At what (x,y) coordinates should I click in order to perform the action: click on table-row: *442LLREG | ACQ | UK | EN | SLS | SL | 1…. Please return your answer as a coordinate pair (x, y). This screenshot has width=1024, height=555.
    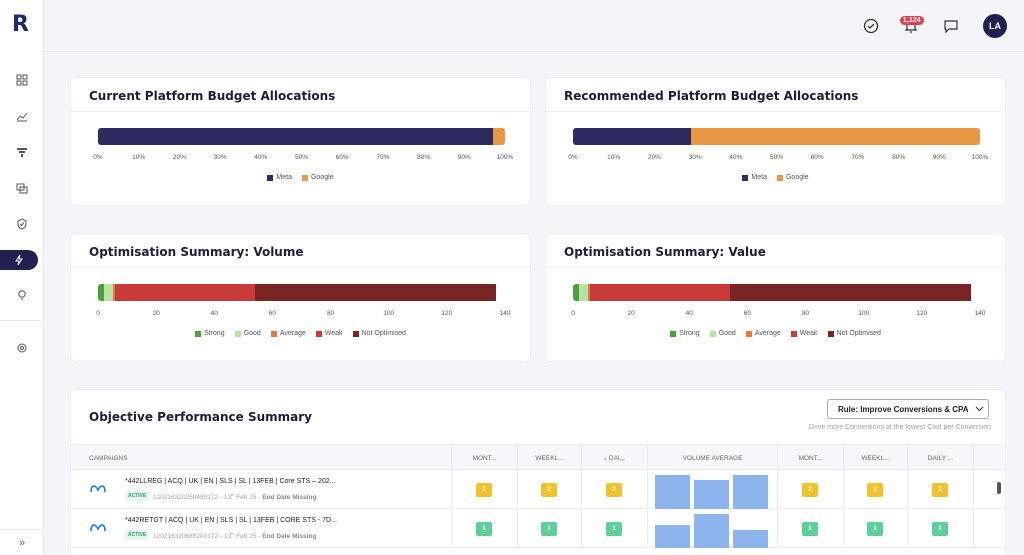
    Looking at the image, I should click on (538, 490).